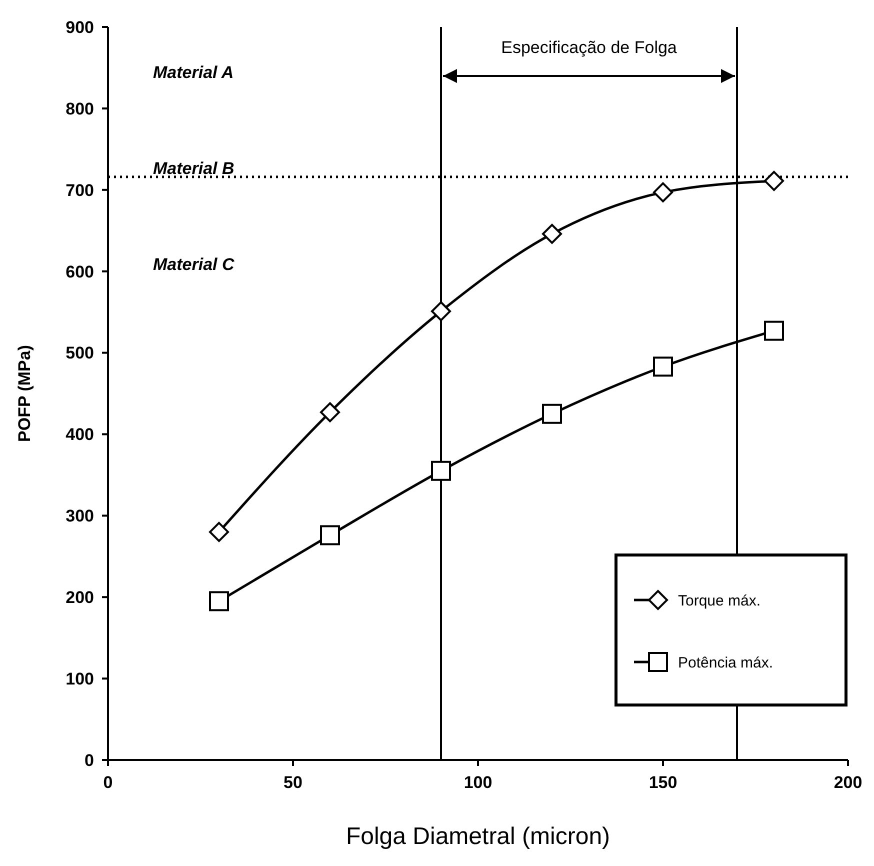 This screenshot has width=874, height=866. Describe the element at coordinates (108, 782) in the screenshot. I see `x-tick-label: 0` at that location.